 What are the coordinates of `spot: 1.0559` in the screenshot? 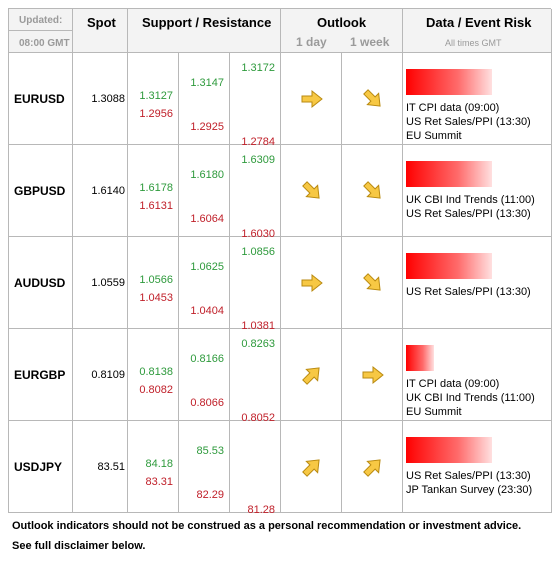 It's located at (108, 283).